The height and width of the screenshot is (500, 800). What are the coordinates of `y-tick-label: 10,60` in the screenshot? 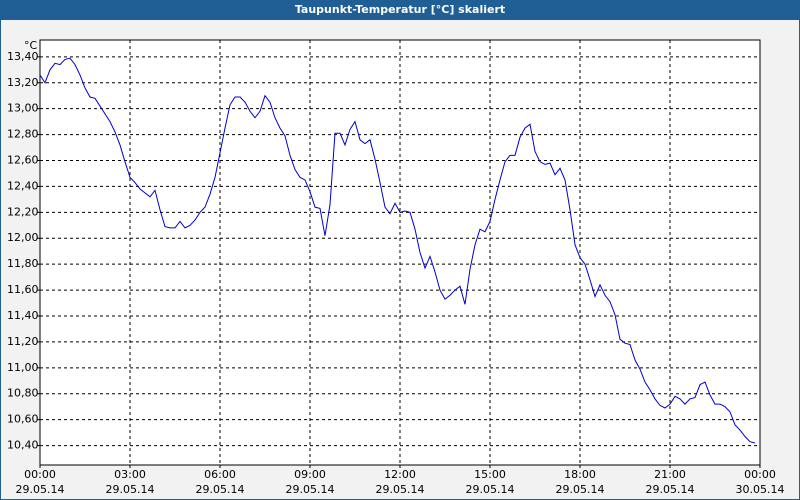 It's located at (23, 419).